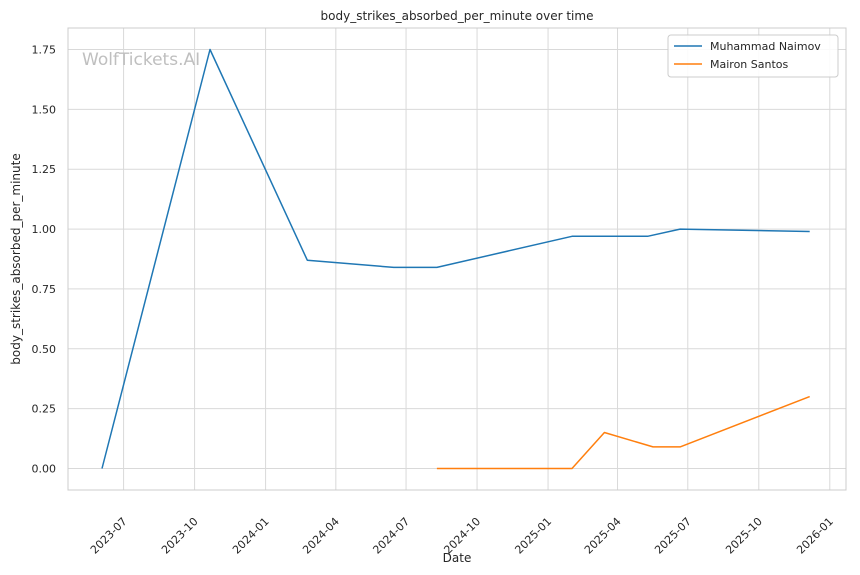 This screenshot has width=860, height=575. I want to click on legend-entry-label: Mairon Santos, so click(749, 64).